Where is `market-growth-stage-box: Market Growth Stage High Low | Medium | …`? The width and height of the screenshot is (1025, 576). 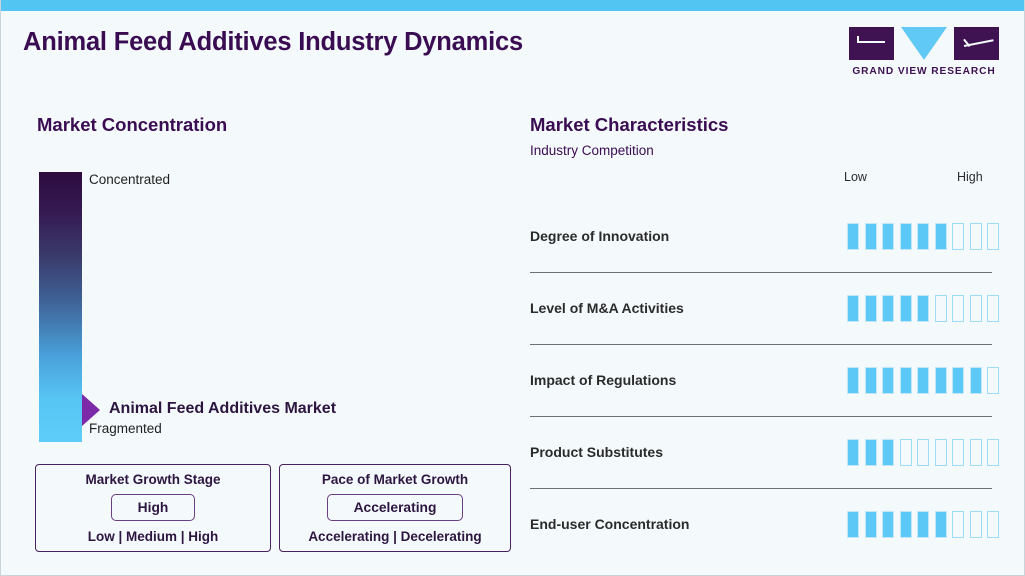 market-growth-stage-box: Market Growth Stage High Low | Medium | … is located at coordinates (153, 508).